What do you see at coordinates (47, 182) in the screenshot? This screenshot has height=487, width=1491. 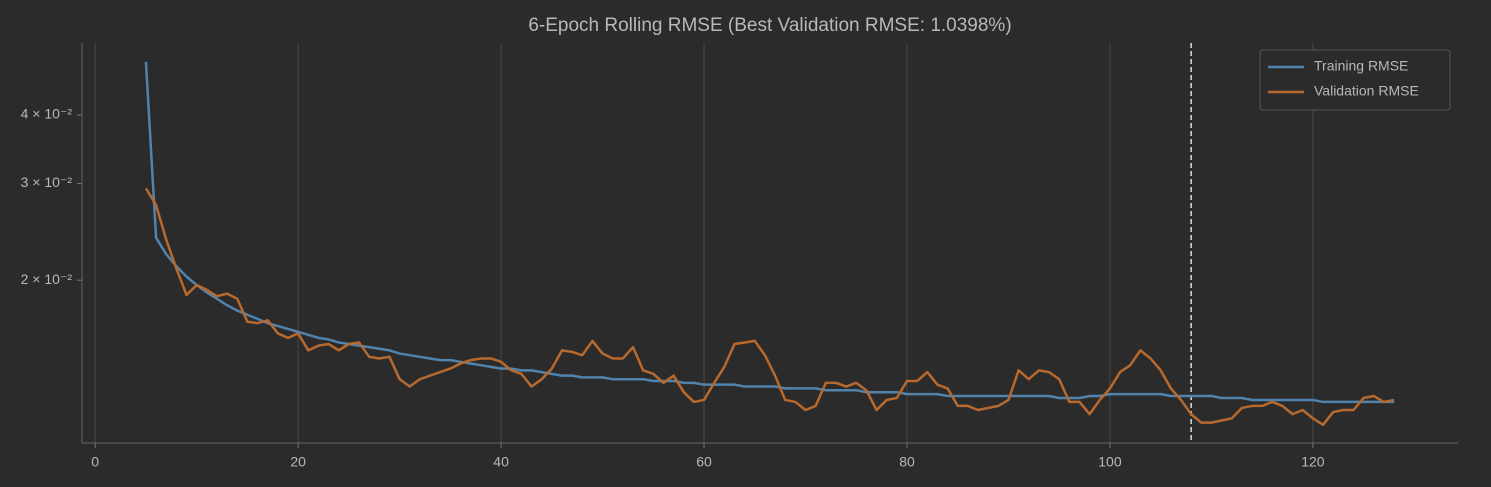 I see `y-tick-label: 3 × 10⁻²` at bounding box center [47, 182].